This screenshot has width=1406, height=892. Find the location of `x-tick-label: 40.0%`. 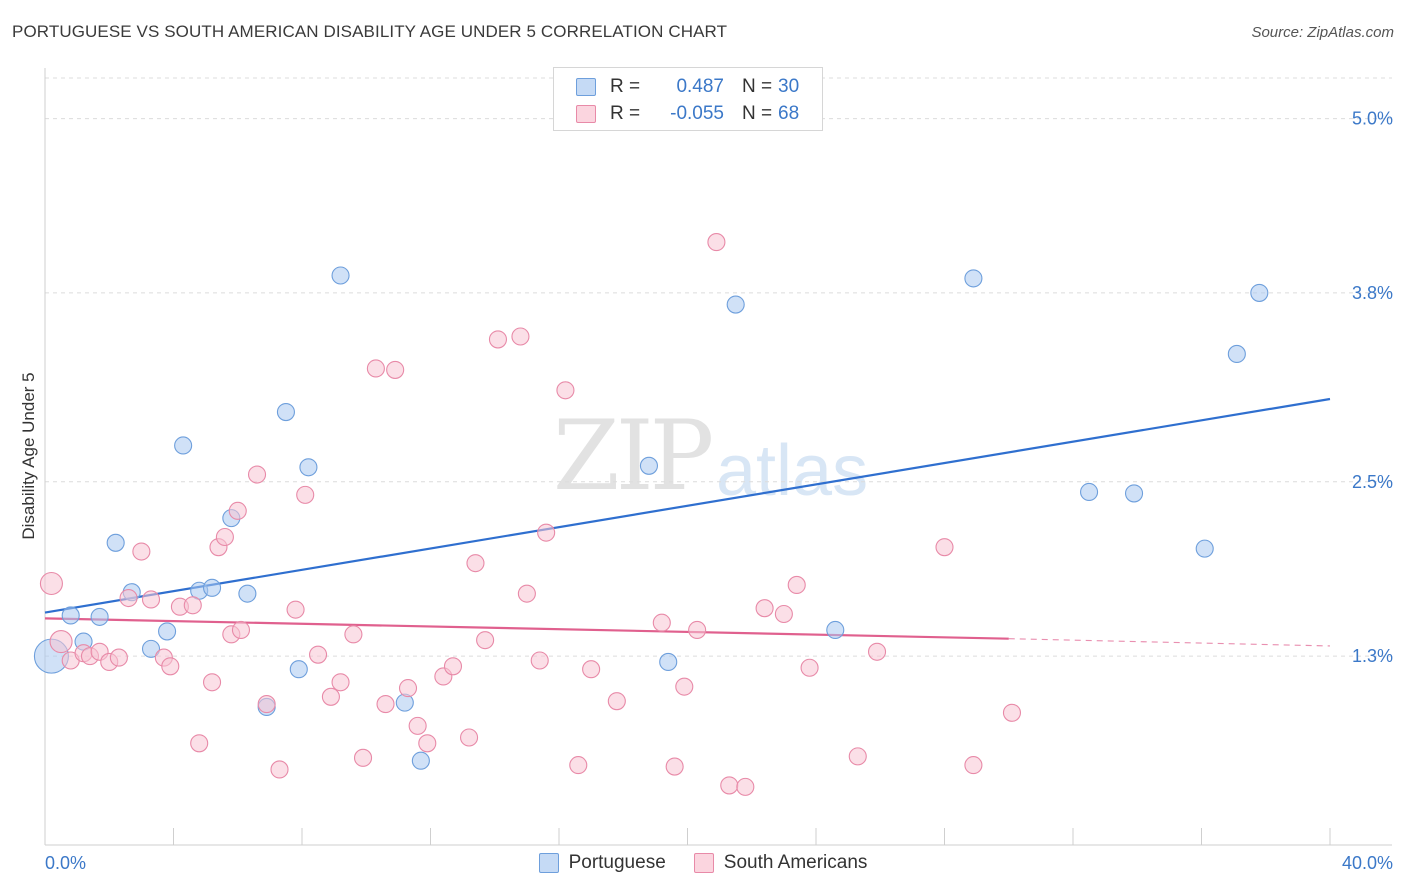

x-tick-label: 40.0% is located at coordinates (1367, 863).